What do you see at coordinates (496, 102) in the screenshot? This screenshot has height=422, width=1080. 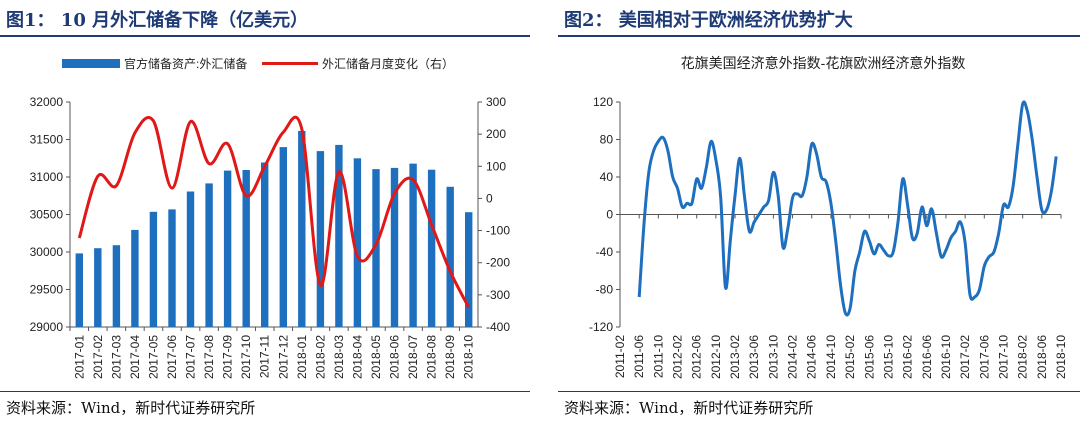 I see `right-tick-label: 300` at bounding box center [496, 102].